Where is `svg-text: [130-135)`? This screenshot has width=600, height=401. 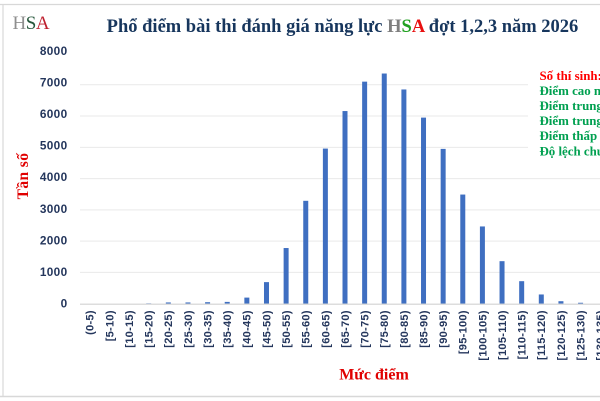
svg-text: [130-135) is located at coordinates (597, 335).